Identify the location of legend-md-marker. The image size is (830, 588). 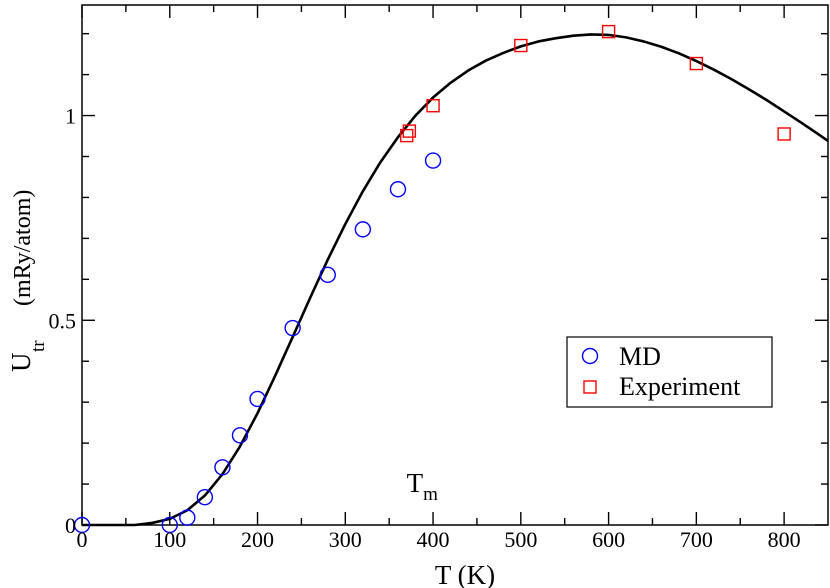
(590, 356).